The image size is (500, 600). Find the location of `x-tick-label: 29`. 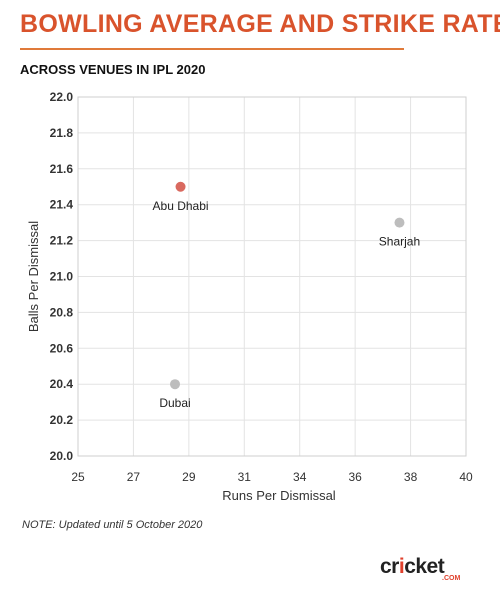

x-tick-label: 29 is located at coordinates (189, 477).